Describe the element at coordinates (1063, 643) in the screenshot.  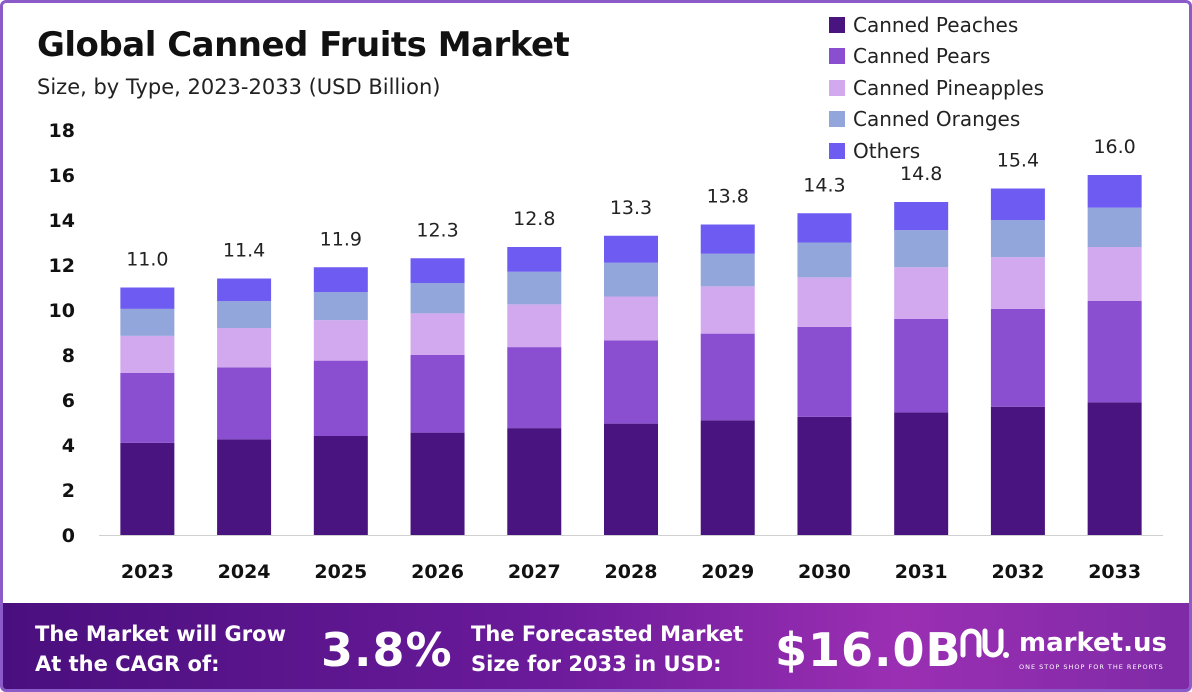
I see `brand-logo: market.us` at that location.